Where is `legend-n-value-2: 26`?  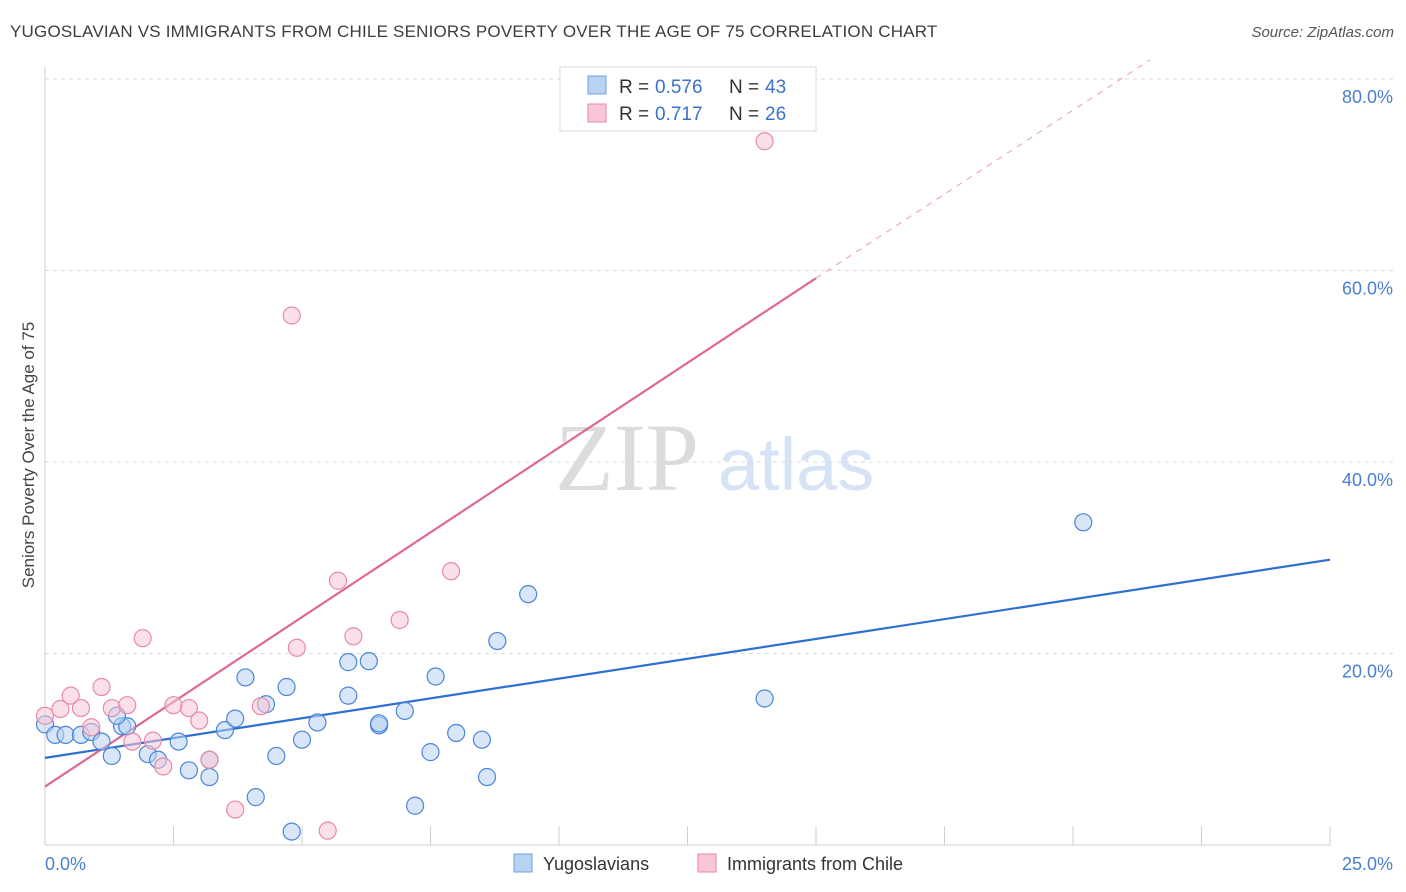 legend-n-value-2: 26 is located at coordinates (775, 114).